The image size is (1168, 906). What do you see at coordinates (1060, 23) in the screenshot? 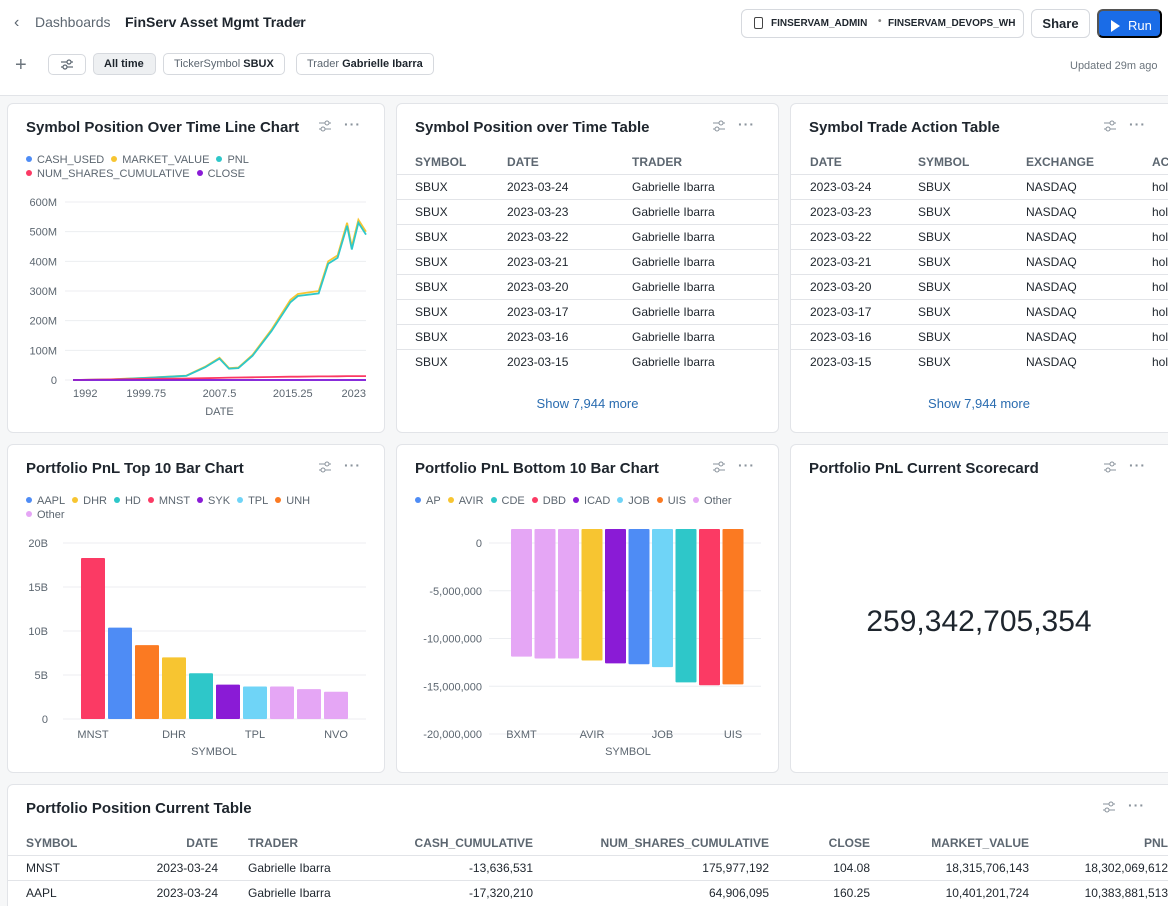
I see `share-button: Share` at bounding box center [1060, 23].